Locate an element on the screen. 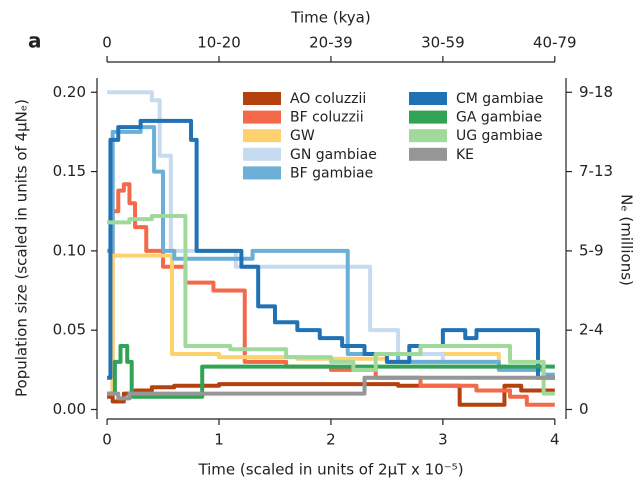  right-tick-label: 5-9 is located at coordinates (591, 250).